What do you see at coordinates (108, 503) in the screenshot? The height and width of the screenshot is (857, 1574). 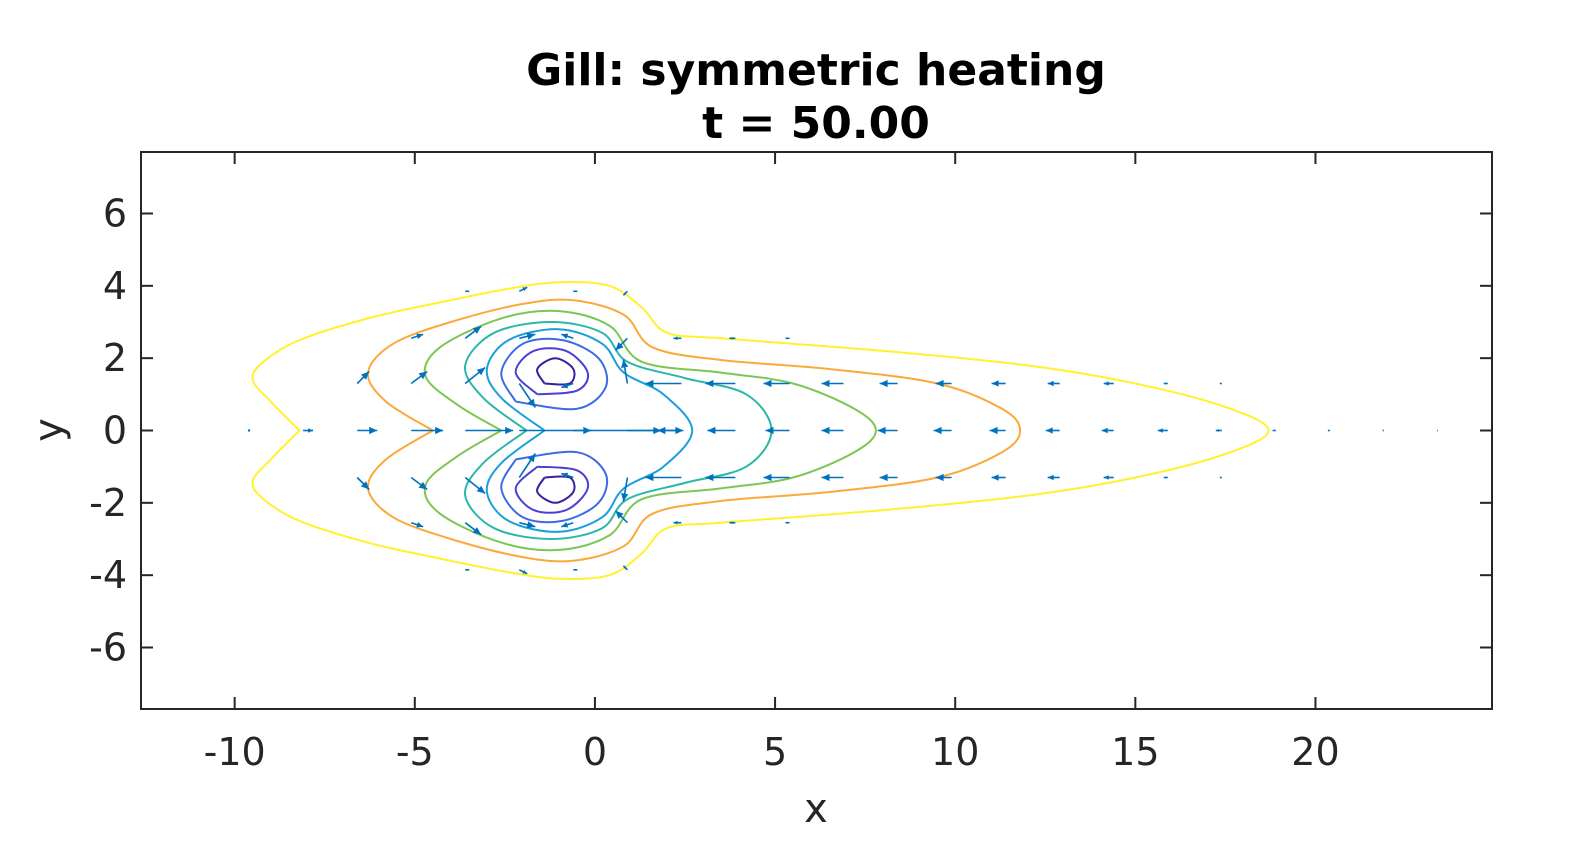 I see `y-tick-label: -2` at bounding box center [108, 503].